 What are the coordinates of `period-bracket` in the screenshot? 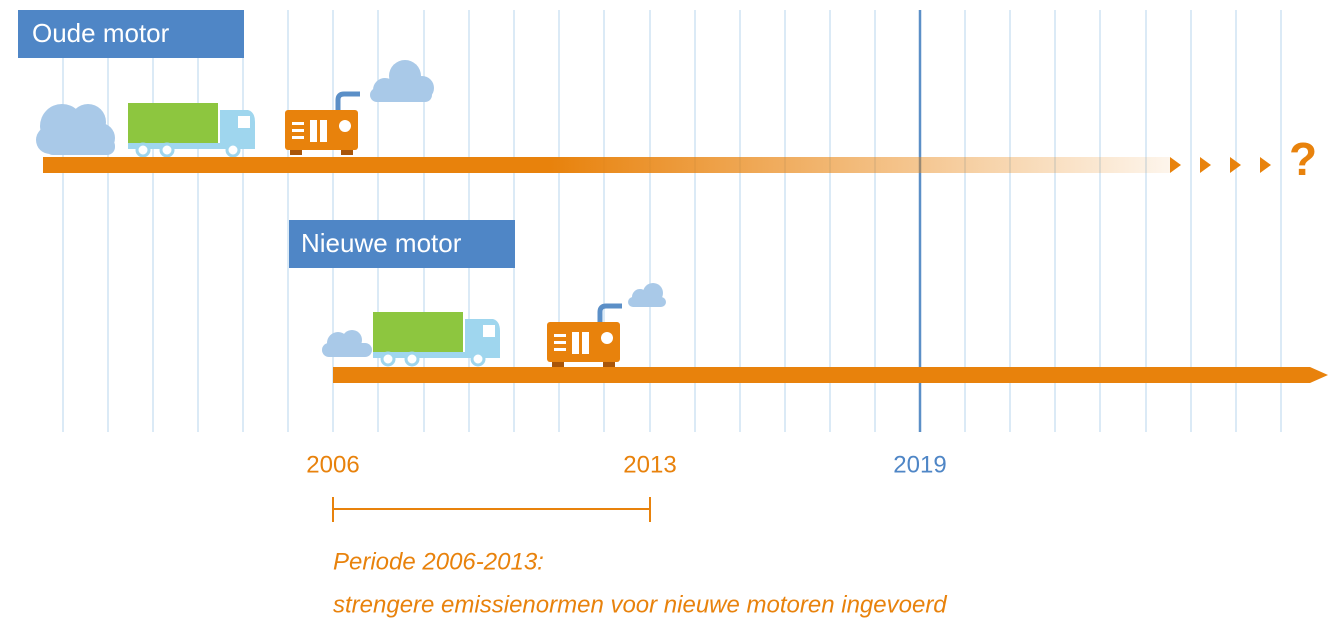 It's located at (491, 509).